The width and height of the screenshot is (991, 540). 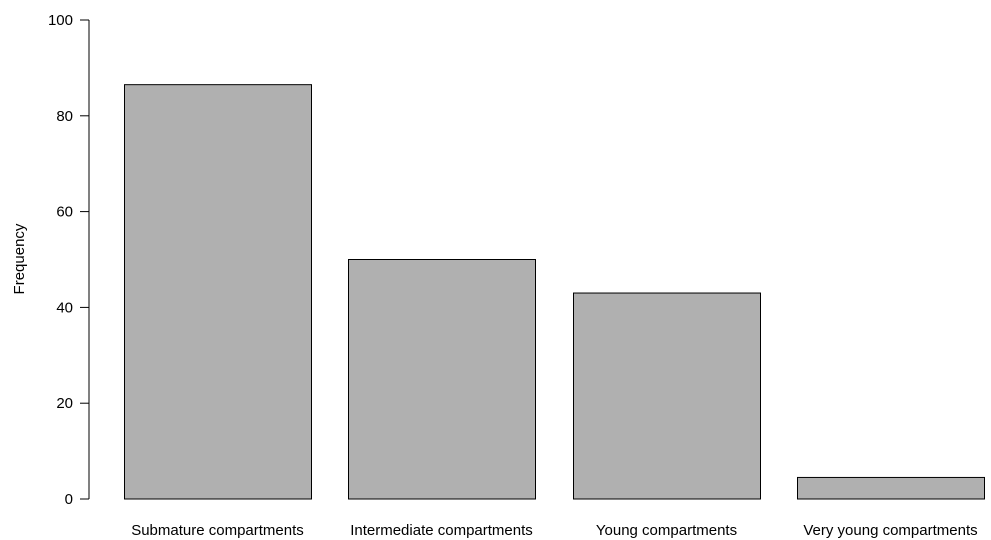 What do you see at coordinates (441, 530) in the screenshot?
I see `x-category-label: Intermediate compartments` at bounding box center [441, 530].